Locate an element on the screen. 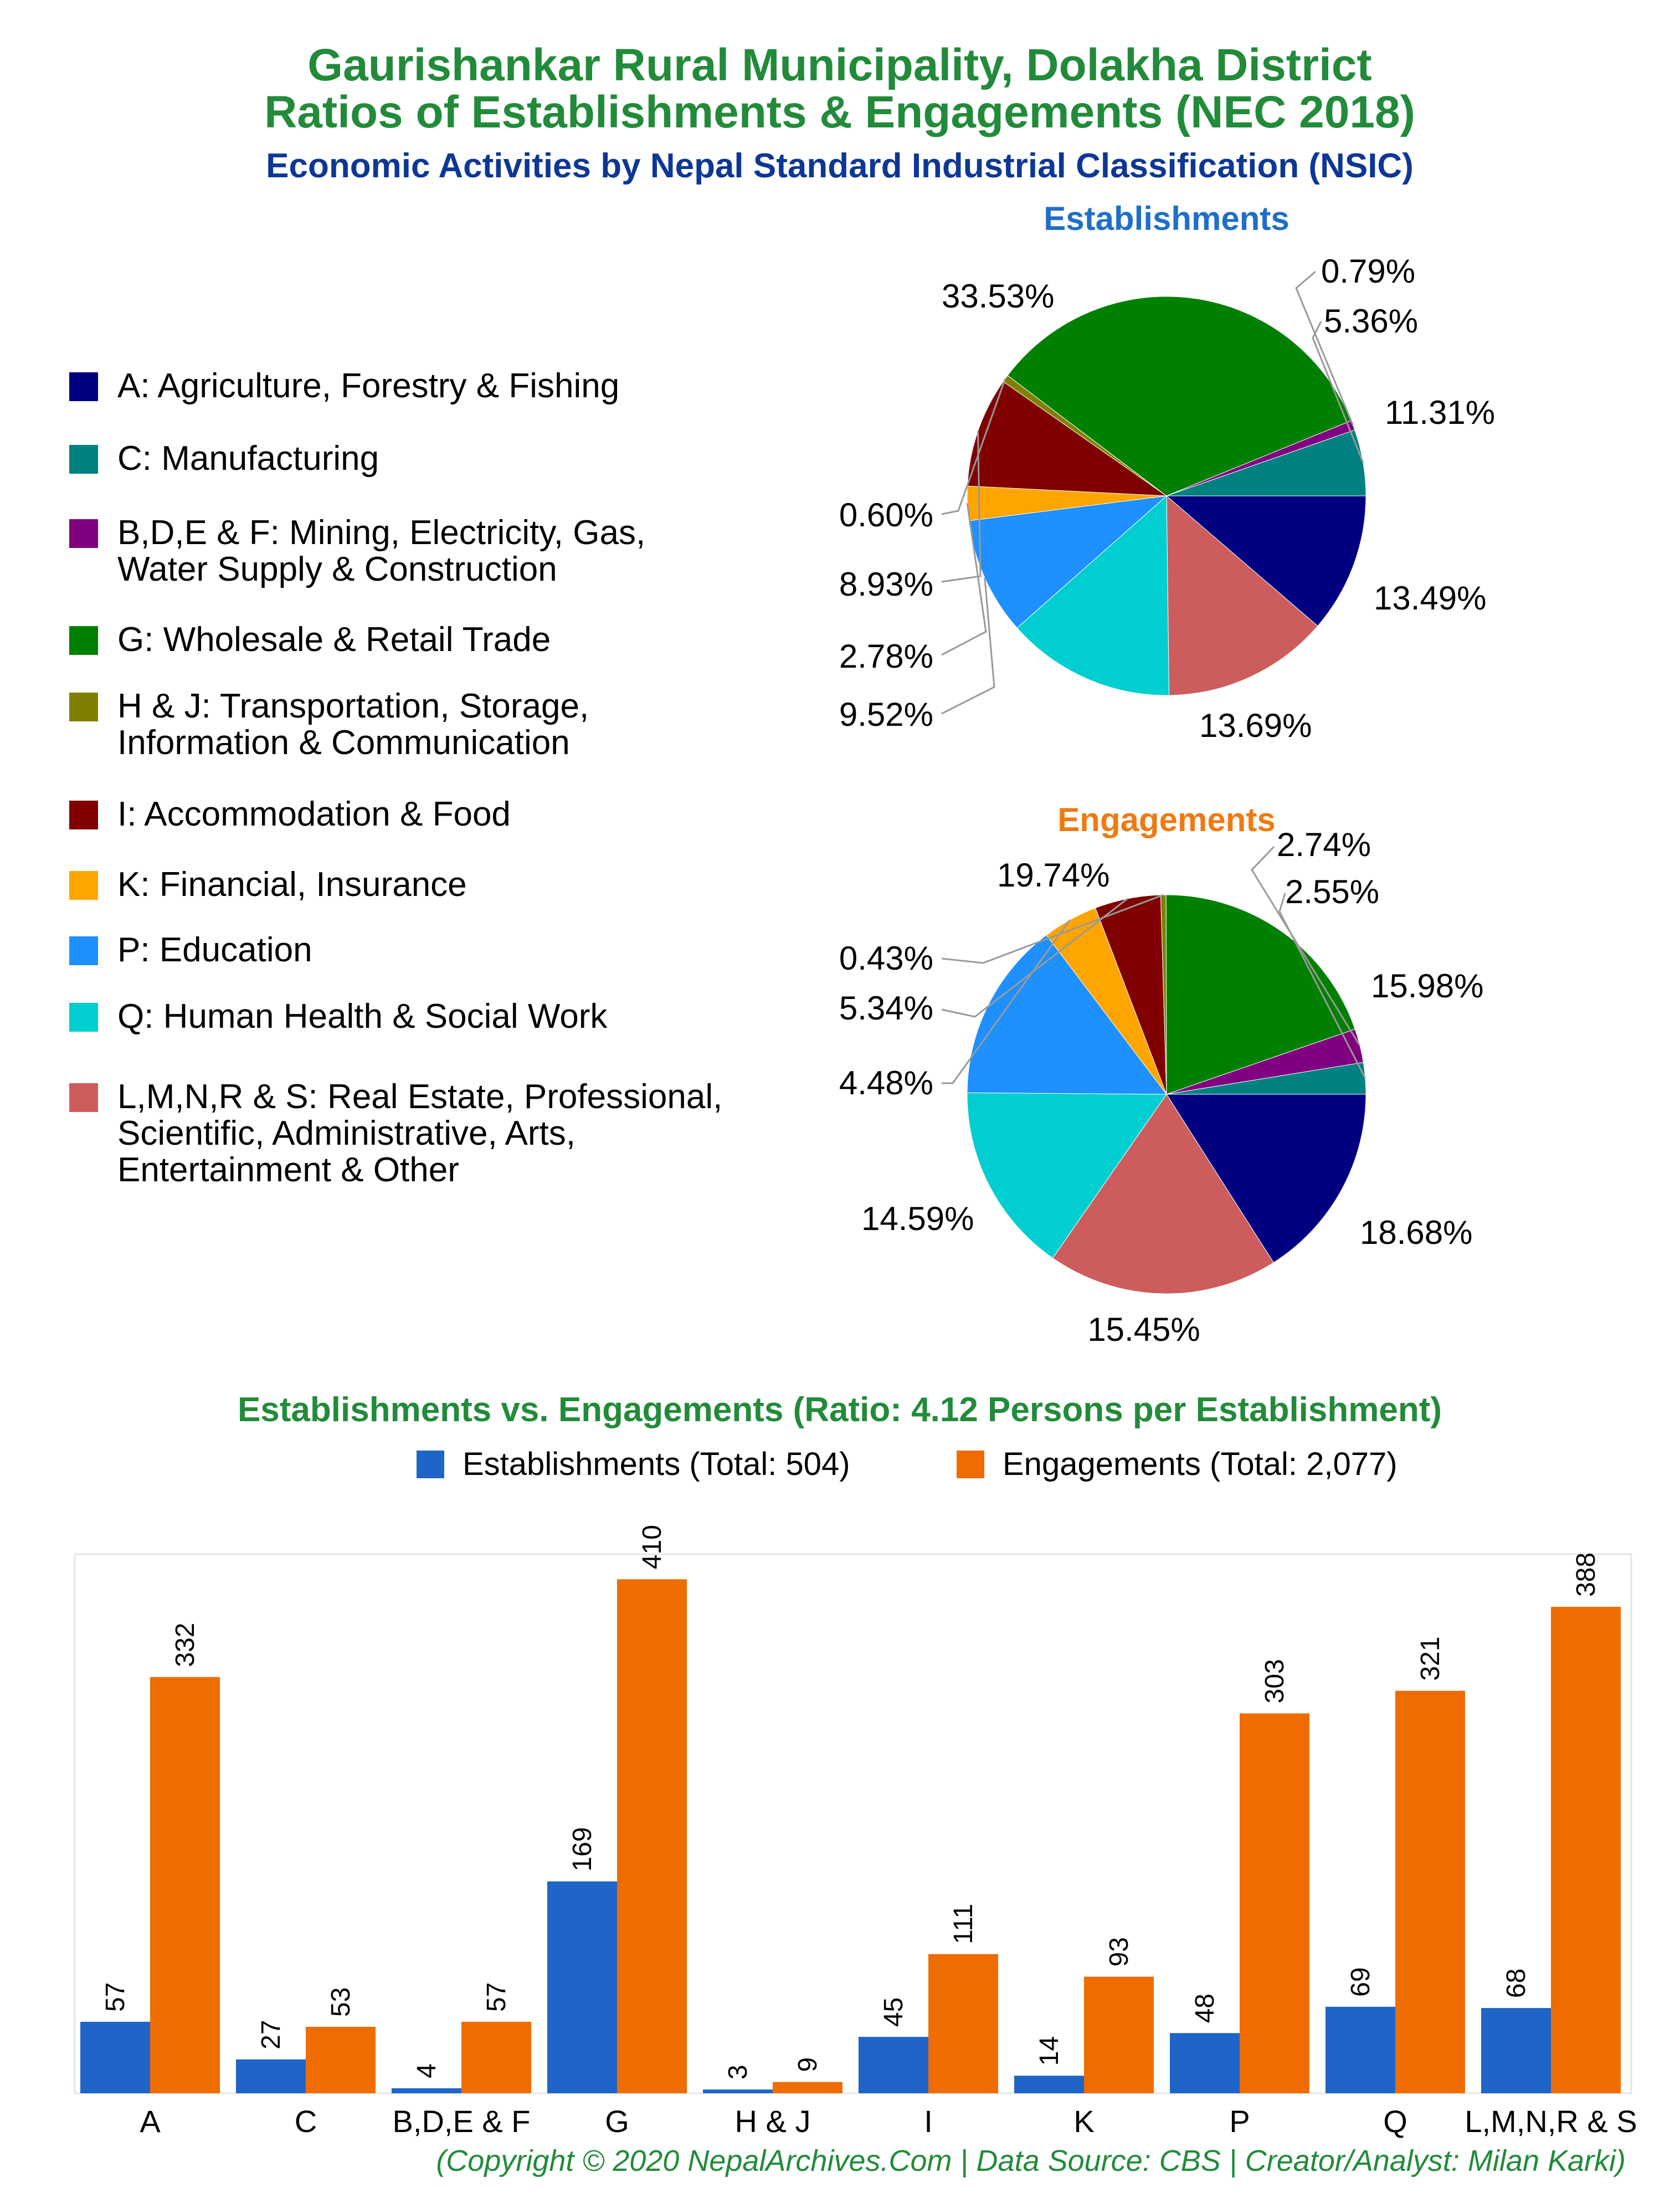 The height and width of the screenshot is (2193, 1680). engagements-value-label: 53 is located at coordinates (341, 2002).